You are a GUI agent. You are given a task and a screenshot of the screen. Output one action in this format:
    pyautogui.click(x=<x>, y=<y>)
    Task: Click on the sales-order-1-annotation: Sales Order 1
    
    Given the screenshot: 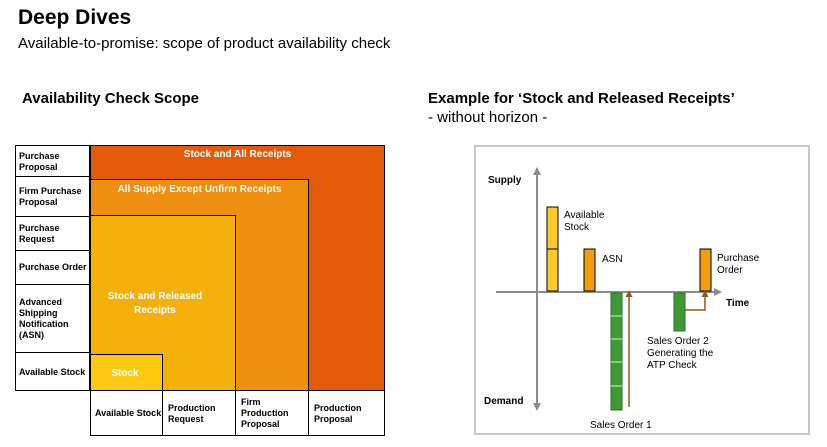 What is the action you would take?
    pyautogui.click(x=621, y=425)
    